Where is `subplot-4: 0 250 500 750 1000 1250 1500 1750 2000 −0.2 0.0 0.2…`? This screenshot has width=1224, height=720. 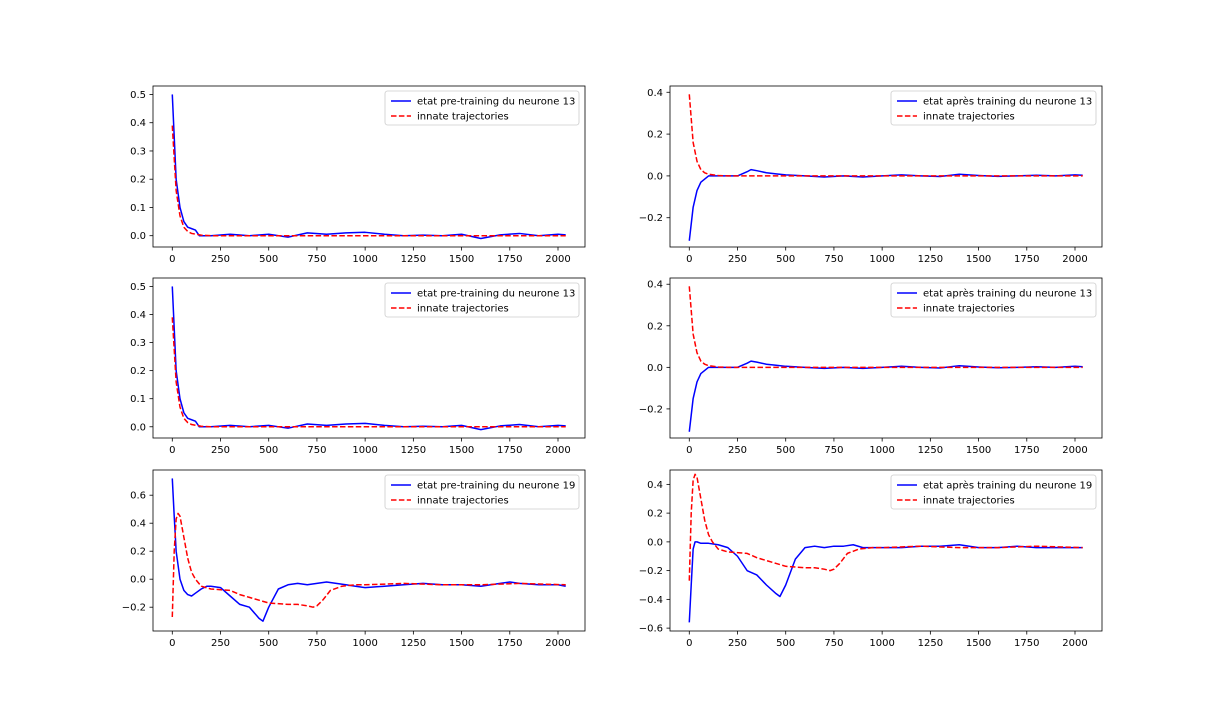 subplot-4: 0 250 500 750 1000 1250 1500 1750 2000 −0.2 0.0 0.2… is located at coordinates (871, 366).